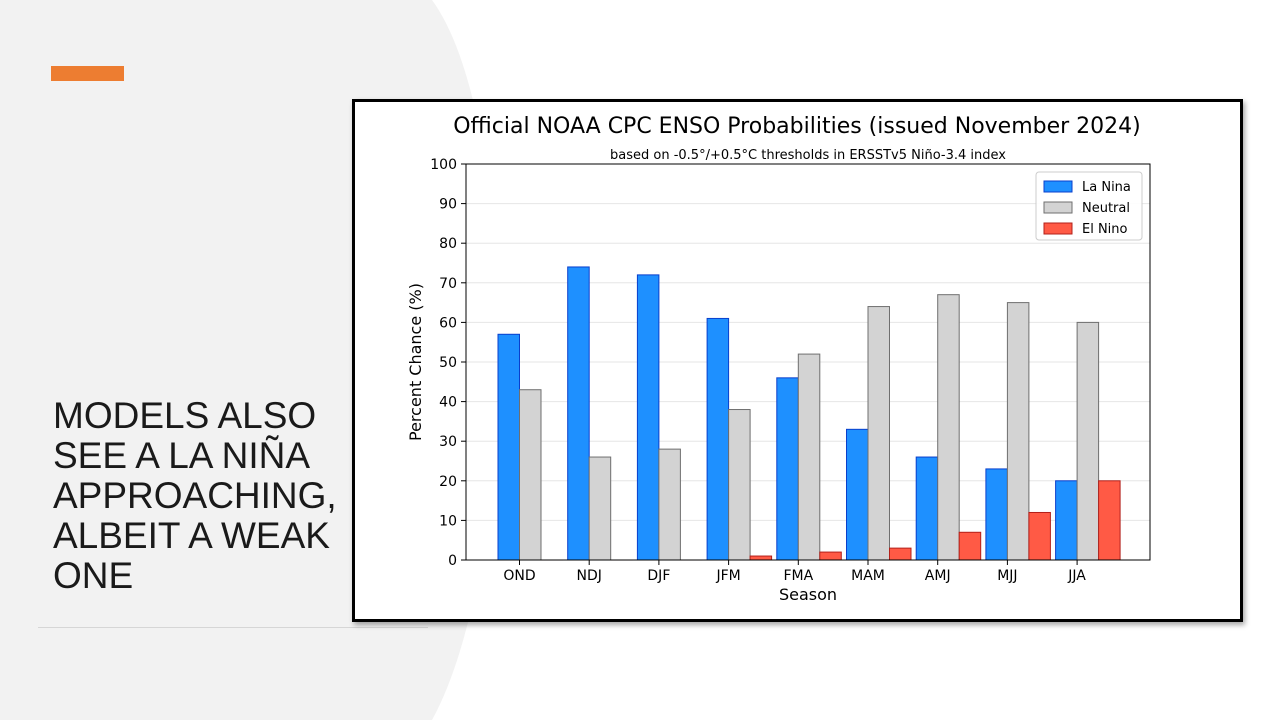  Describe the element at coordinates (1058, 186) in the screenshot. I see `legend-swatch-la-nina` at that location.